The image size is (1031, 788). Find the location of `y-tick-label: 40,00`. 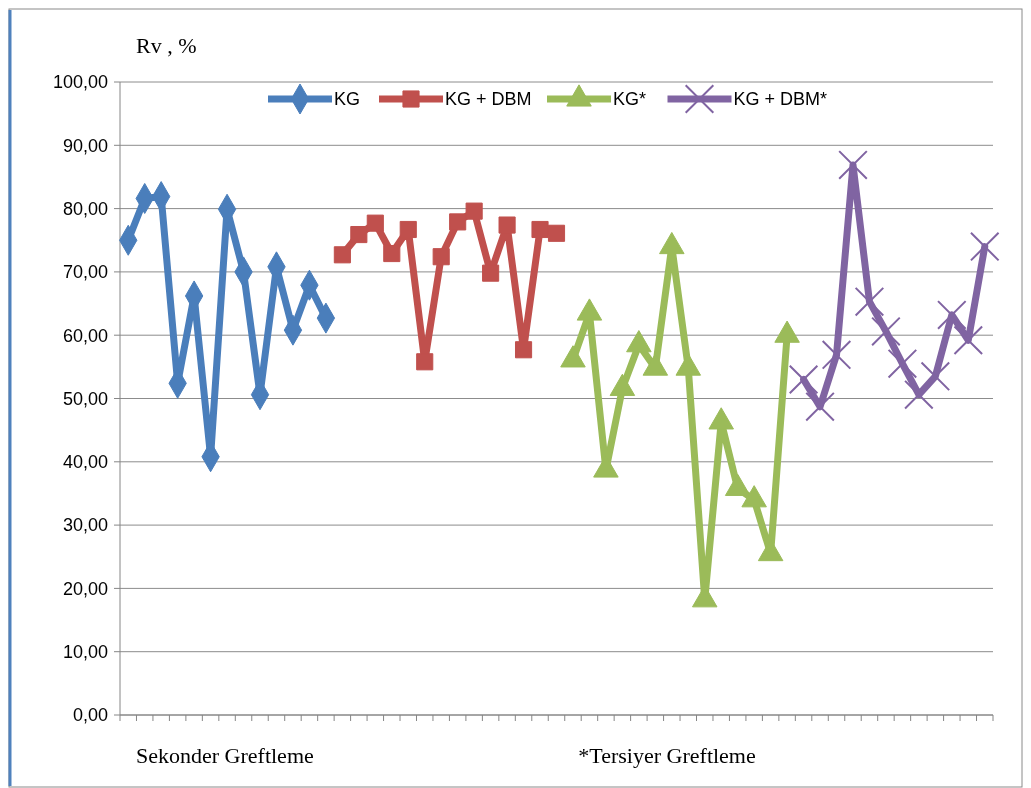

y-tick-label: 40,00 is located at coordinates (85, 462).